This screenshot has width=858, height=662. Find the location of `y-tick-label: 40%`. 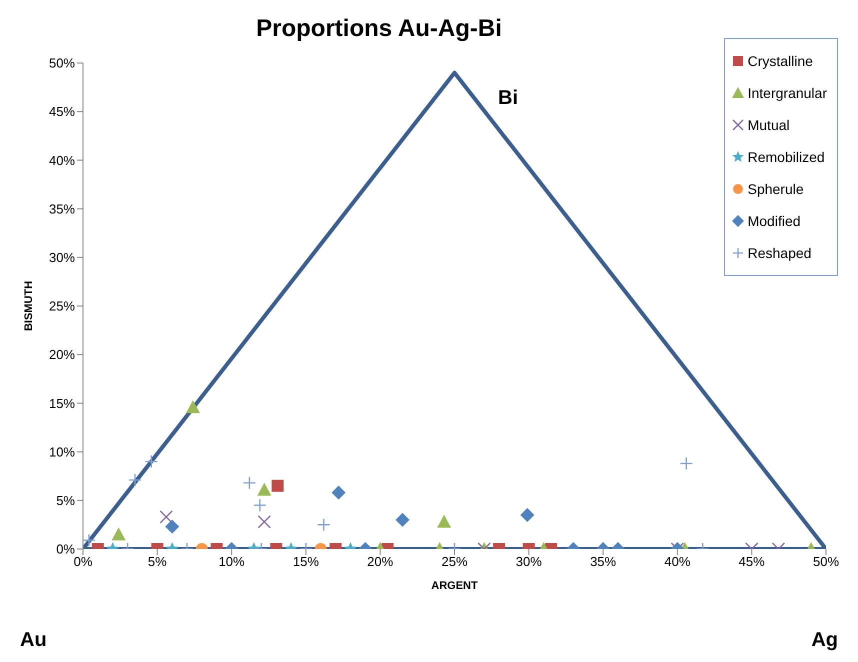

y-tick-label: 40% is located at coordinates (62, 160).